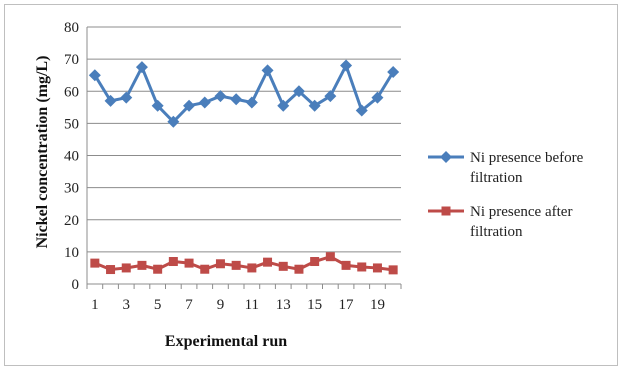  Describe the element at coordinates (314, 305) in the screenshot. I see `x-tick-label-15: 15` at that location.